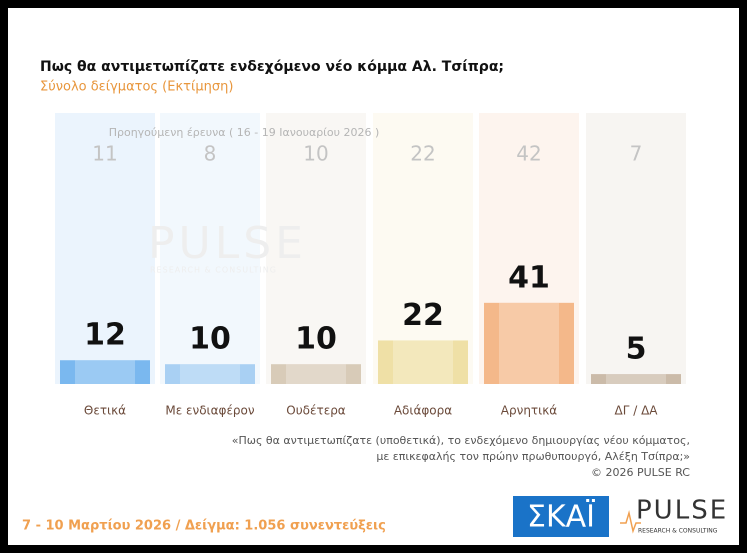 The height and width of the screenshot is (553, 747). Describe the element at coordinates (210, 411) in the screenshot. I see `category-label: Με ενδιαφέρον` at that location.